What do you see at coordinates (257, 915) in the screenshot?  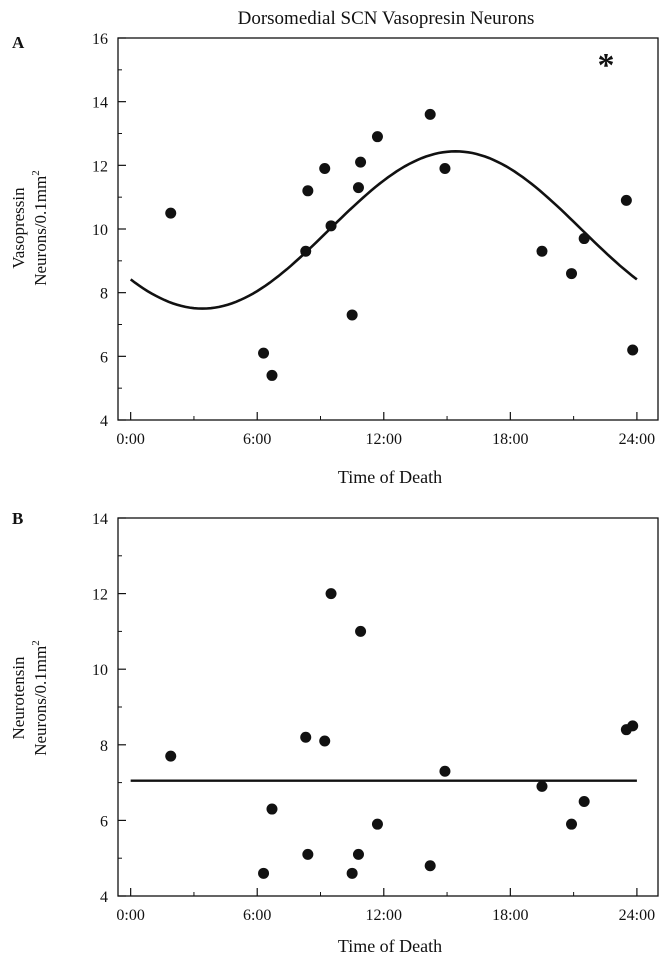 I see `panel-b-x-tick-label: 6:00` at bounding box center [257, 915].